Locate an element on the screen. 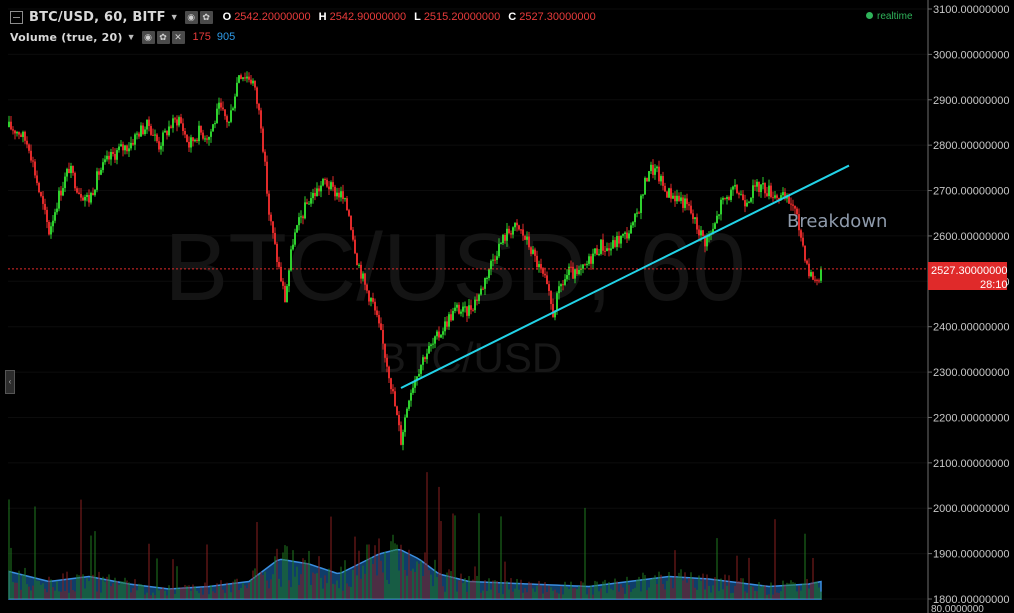  breakdown-annotation: Breakdown is located at coordinates (837, 221).